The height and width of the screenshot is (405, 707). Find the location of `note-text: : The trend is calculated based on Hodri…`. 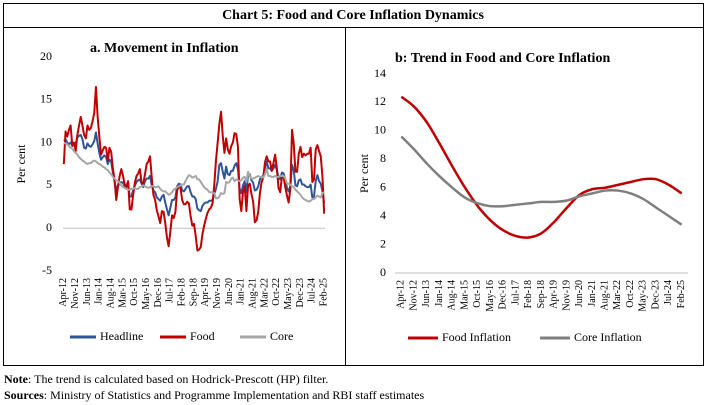

note-text: : The trend is calculated based on Hodri… is located at coordinates (178, 379).